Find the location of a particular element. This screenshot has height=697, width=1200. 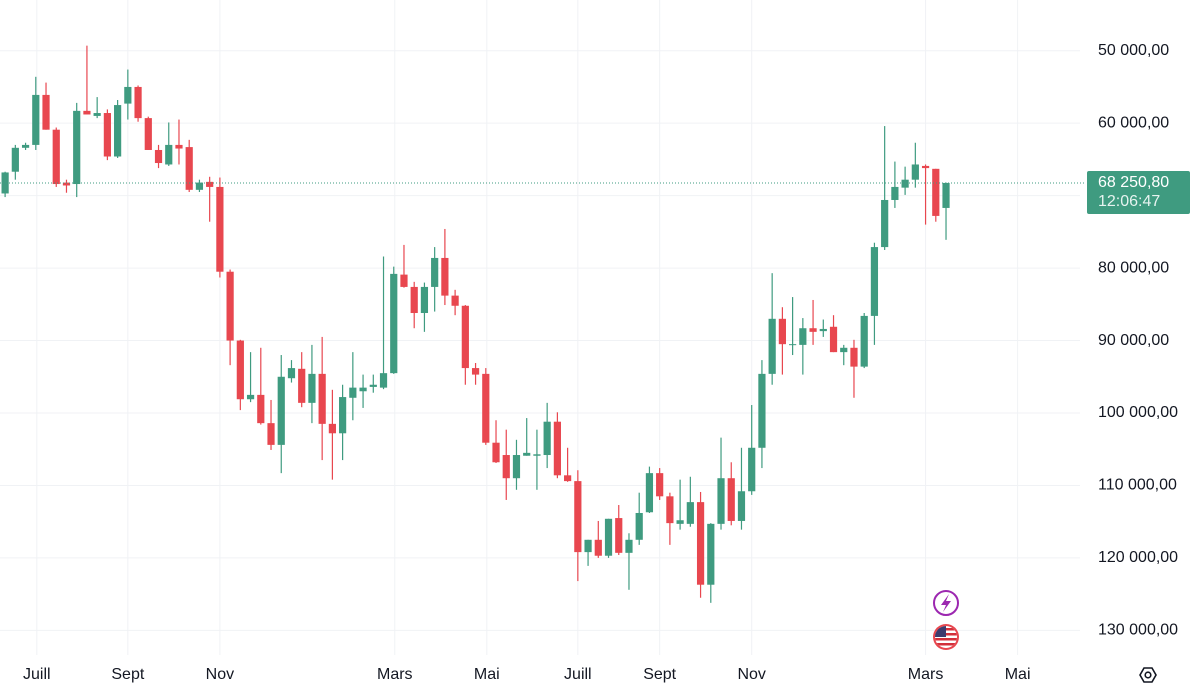

y-tick-label: 120 000,00 is located at coordinates (1138, 557).